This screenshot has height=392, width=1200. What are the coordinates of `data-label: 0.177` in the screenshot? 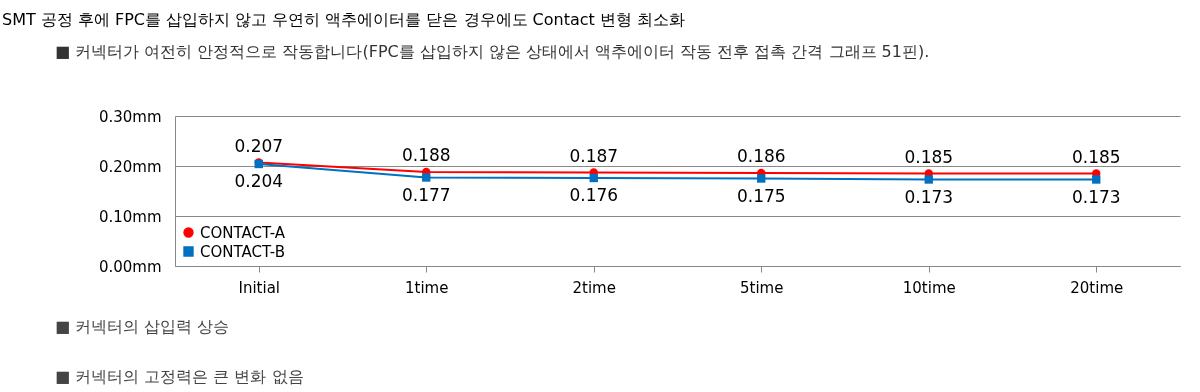 It's located at (426, 194).